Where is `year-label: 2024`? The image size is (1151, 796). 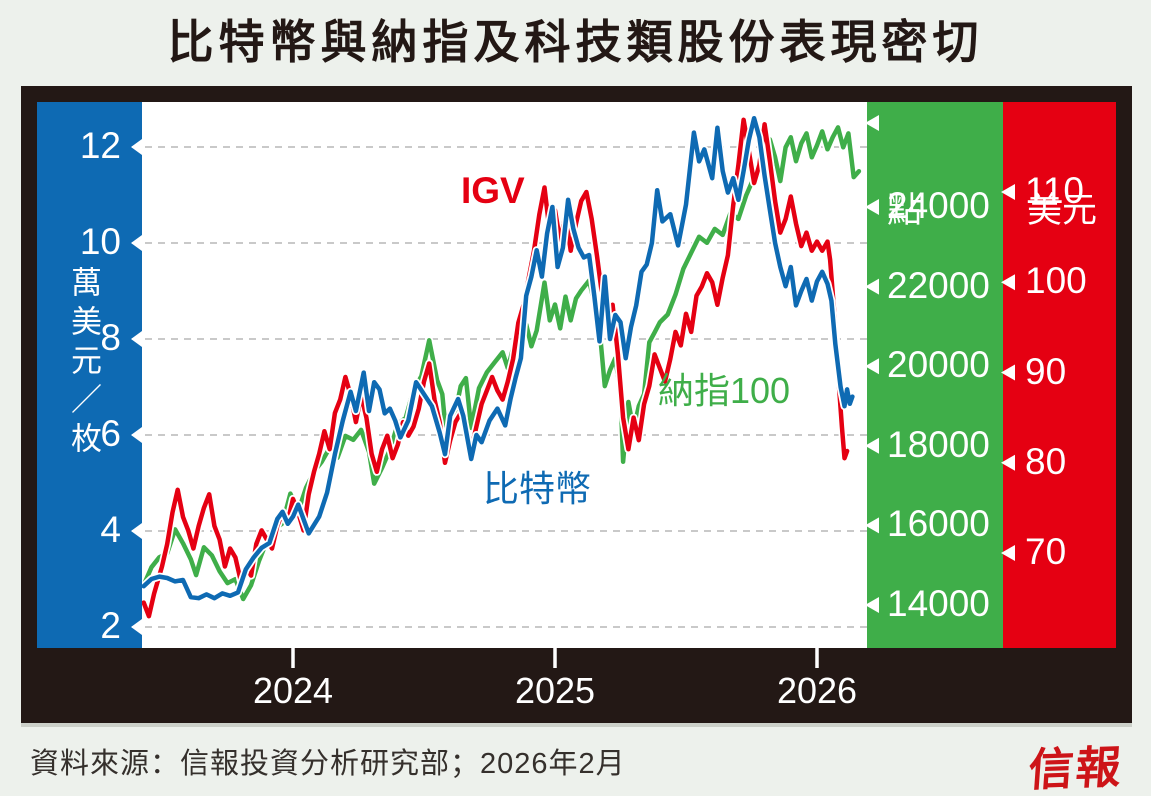 year-label: 2024 is located at coordinates (293, 690).